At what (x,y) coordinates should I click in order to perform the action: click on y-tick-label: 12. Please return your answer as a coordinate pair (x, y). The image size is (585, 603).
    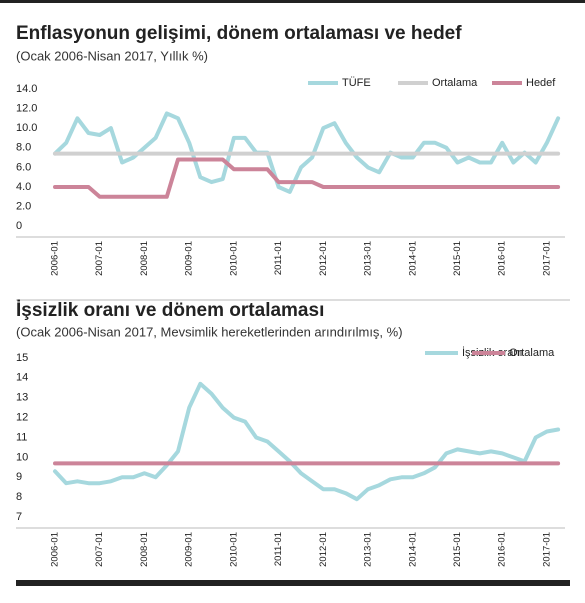
    Looking at the image, I should click on (22, 418).